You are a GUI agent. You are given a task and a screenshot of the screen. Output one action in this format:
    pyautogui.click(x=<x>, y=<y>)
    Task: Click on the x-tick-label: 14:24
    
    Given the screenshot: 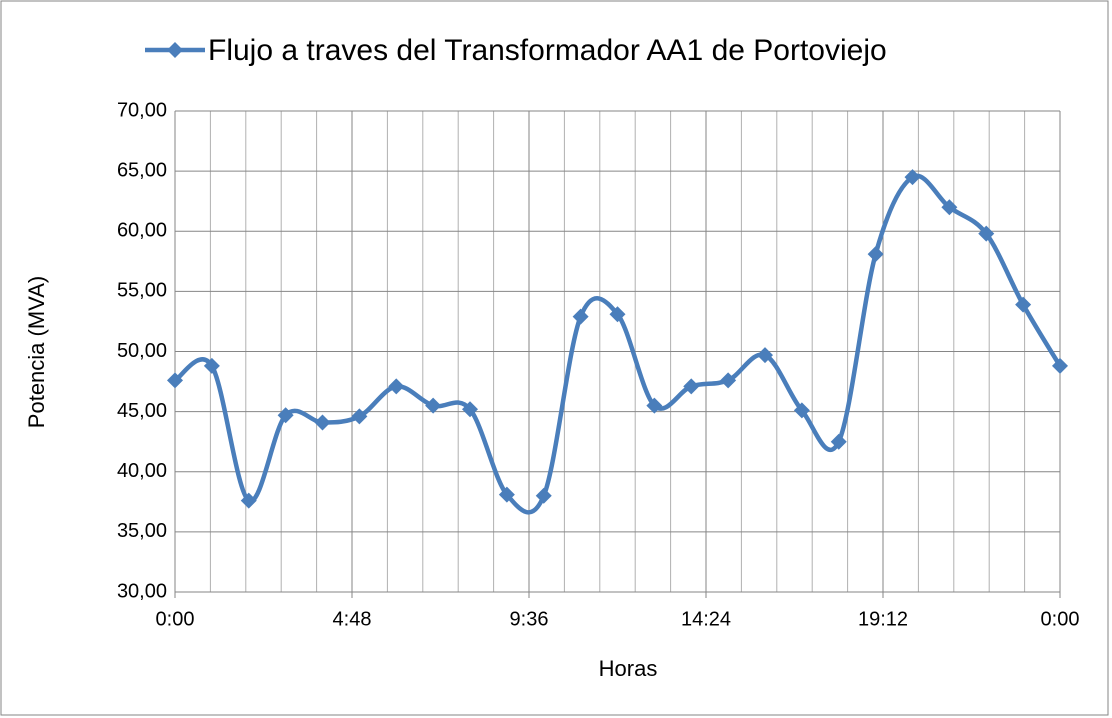 What is the action you would take?
    pyautogui.click(x=706, y=619)
    